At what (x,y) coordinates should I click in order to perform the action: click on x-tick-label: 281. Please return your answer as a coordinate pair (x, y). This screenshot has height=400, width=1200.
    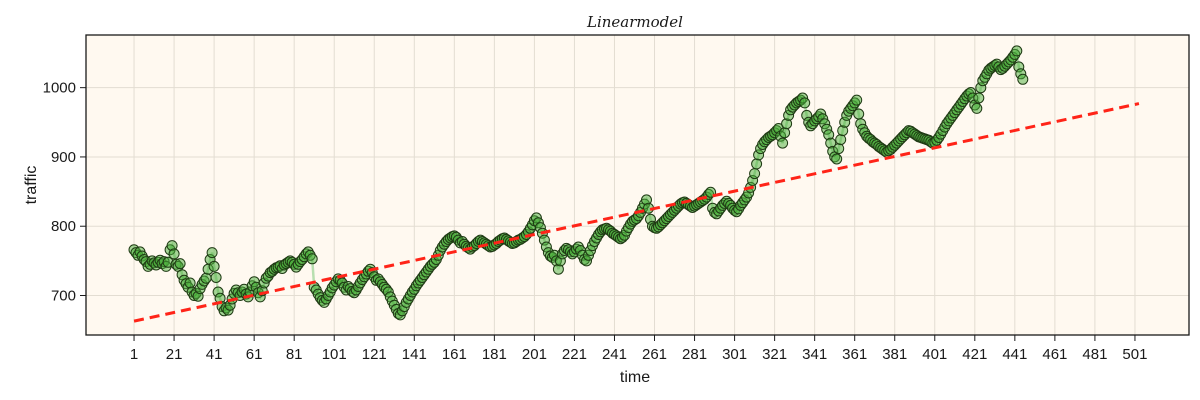
    Looking at the image, I should click on (694, 354).